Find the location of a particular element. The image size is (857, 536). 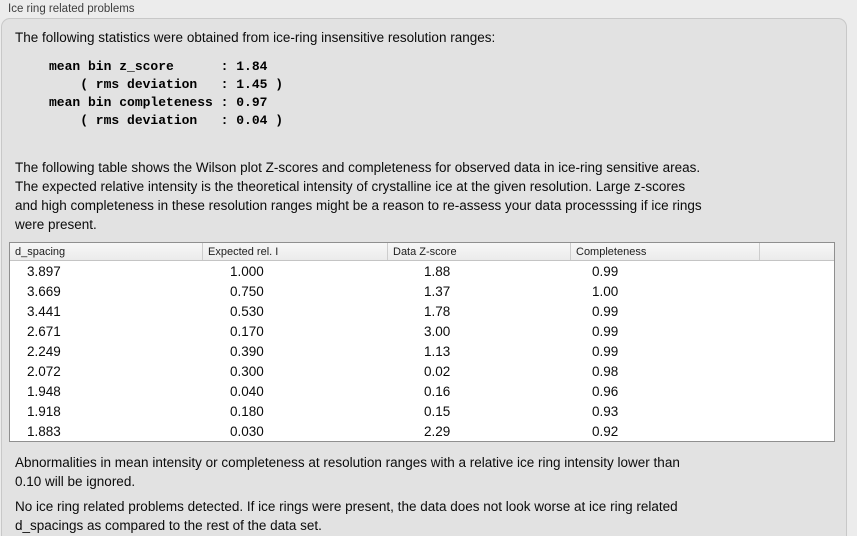

table-cell: 1.78 is located at coordinates (437, 311).